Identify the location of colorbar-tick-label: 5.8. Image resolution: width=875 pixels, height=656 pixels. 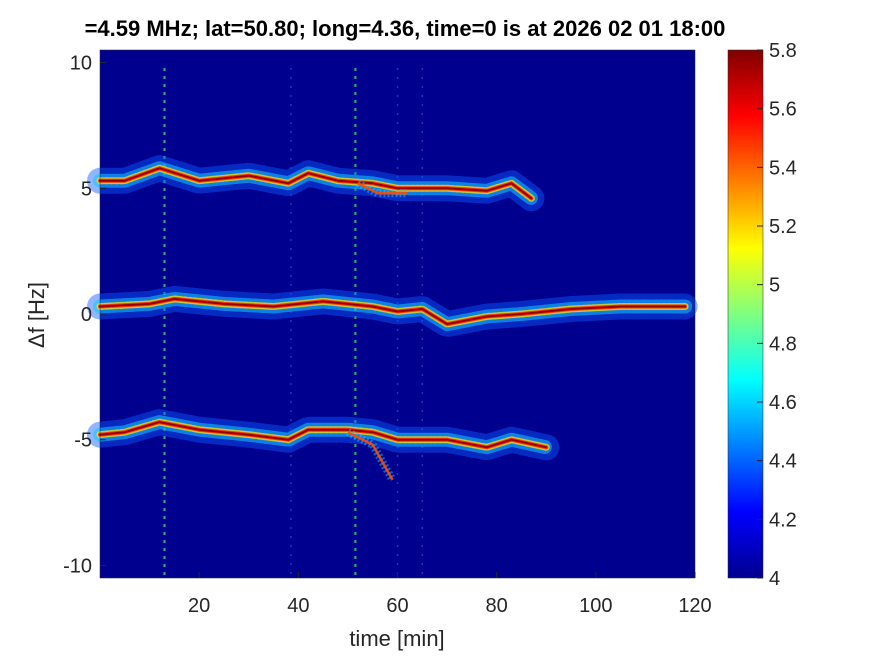
(783, 51).